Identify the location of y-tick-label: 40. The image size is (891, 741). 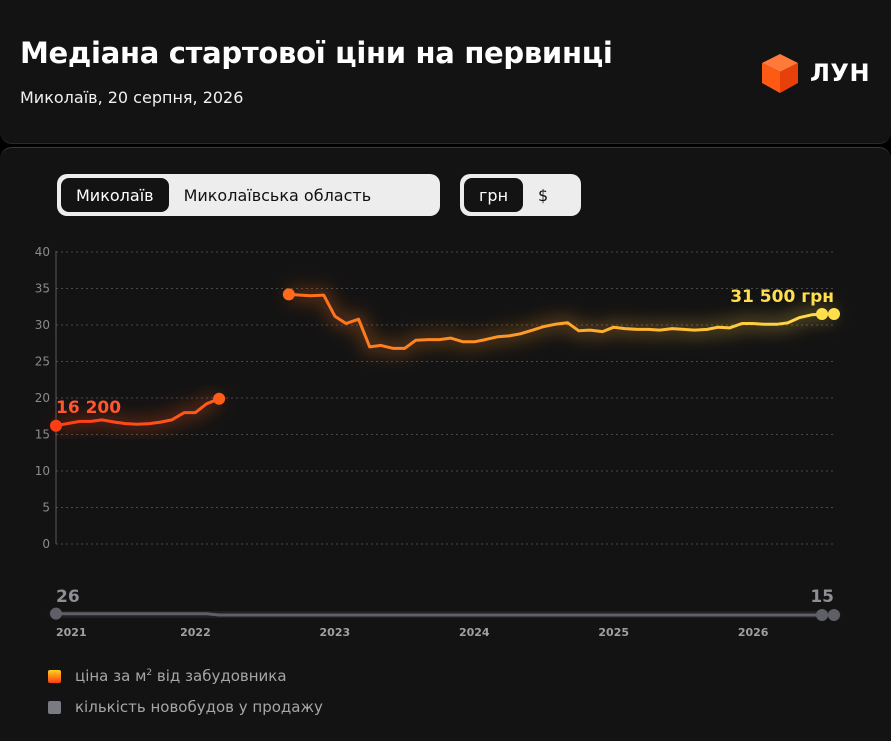
(42, 252).